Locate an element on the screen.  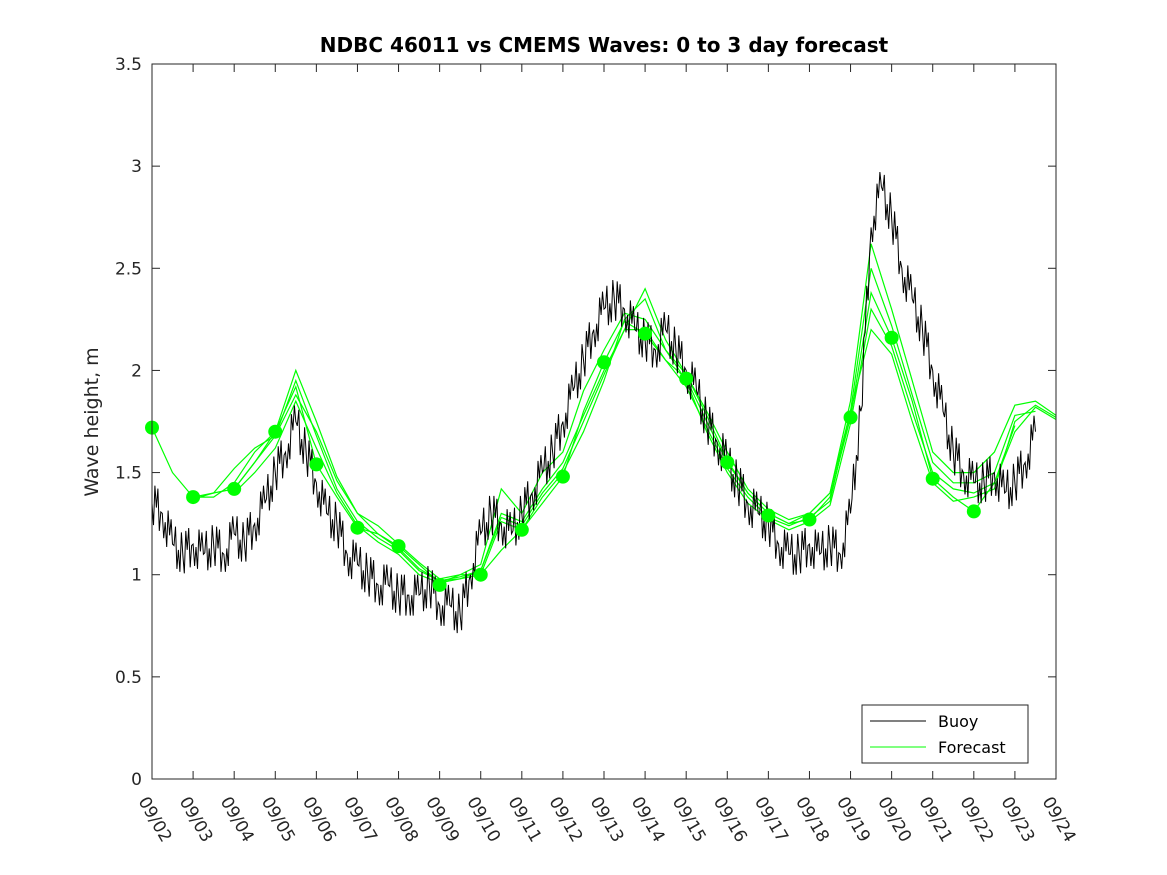
y-tick-label: 1.5 is located at coordinates (128, 474).